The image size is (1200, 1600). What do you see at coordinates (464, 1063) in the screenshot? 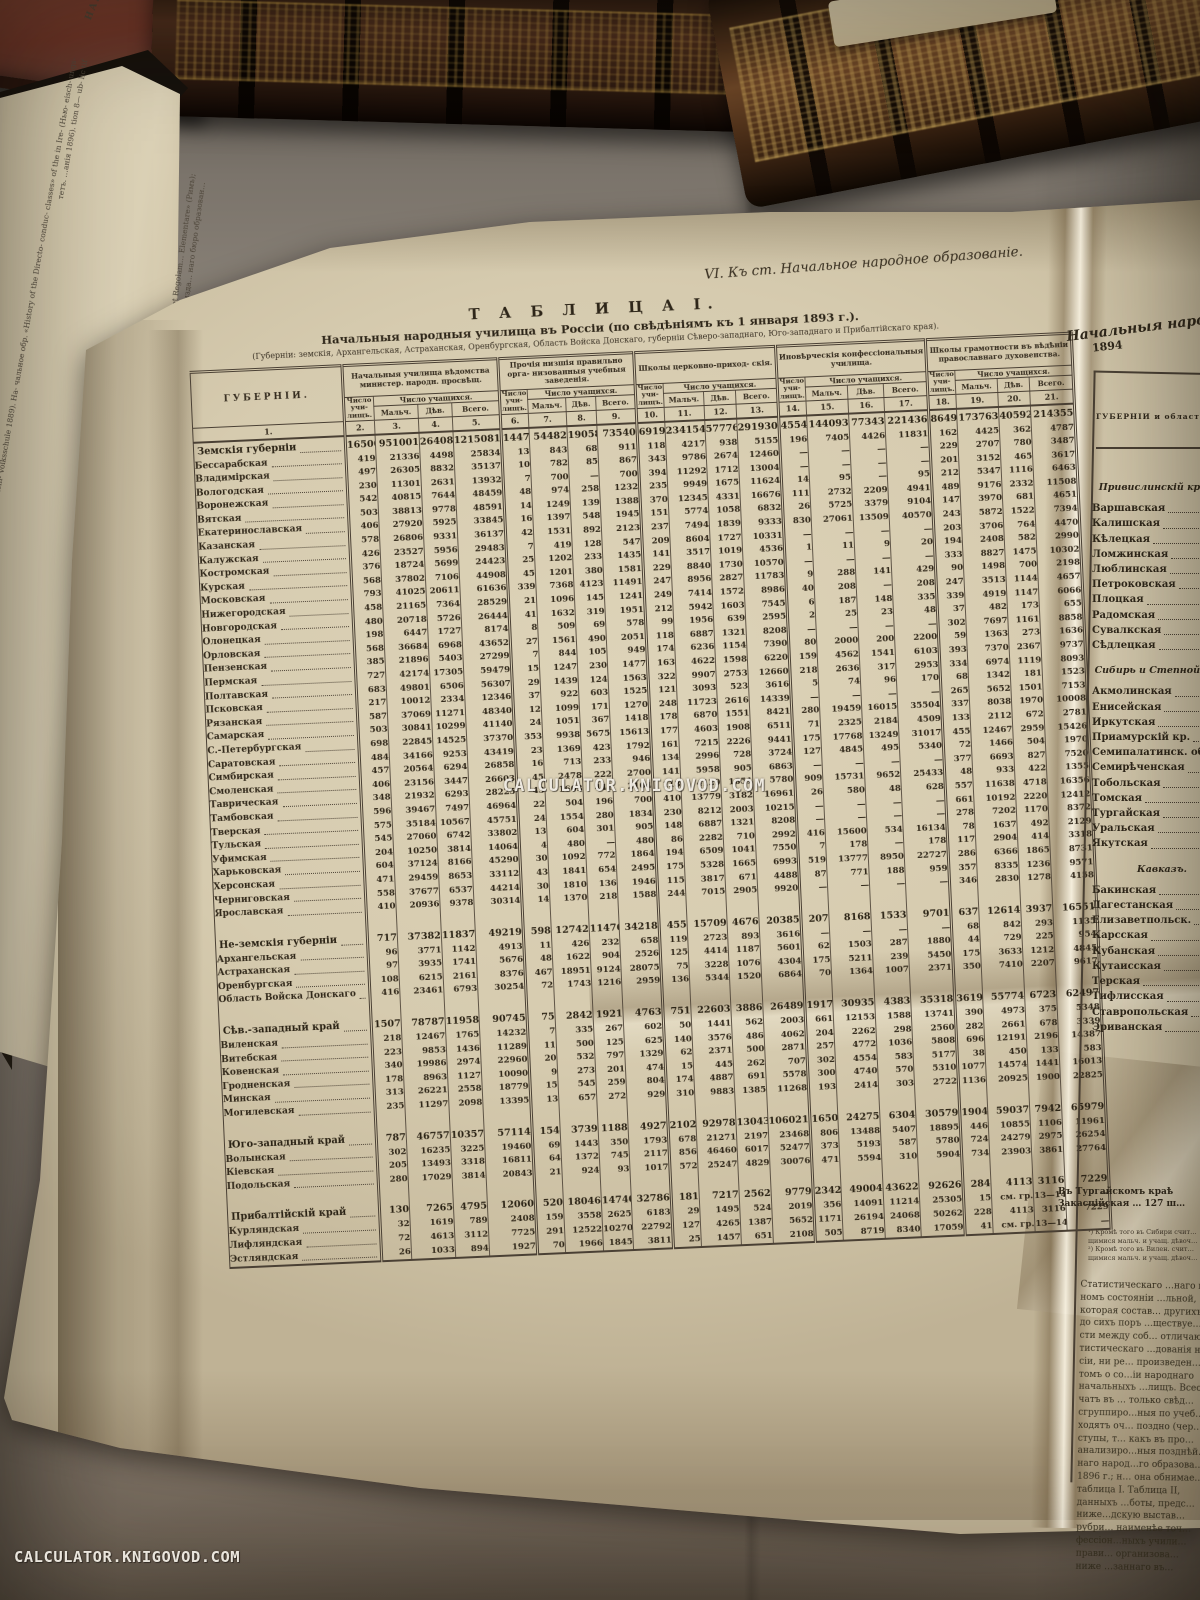
I see `table-cell: 2974` at bounding box center [464, 1063].